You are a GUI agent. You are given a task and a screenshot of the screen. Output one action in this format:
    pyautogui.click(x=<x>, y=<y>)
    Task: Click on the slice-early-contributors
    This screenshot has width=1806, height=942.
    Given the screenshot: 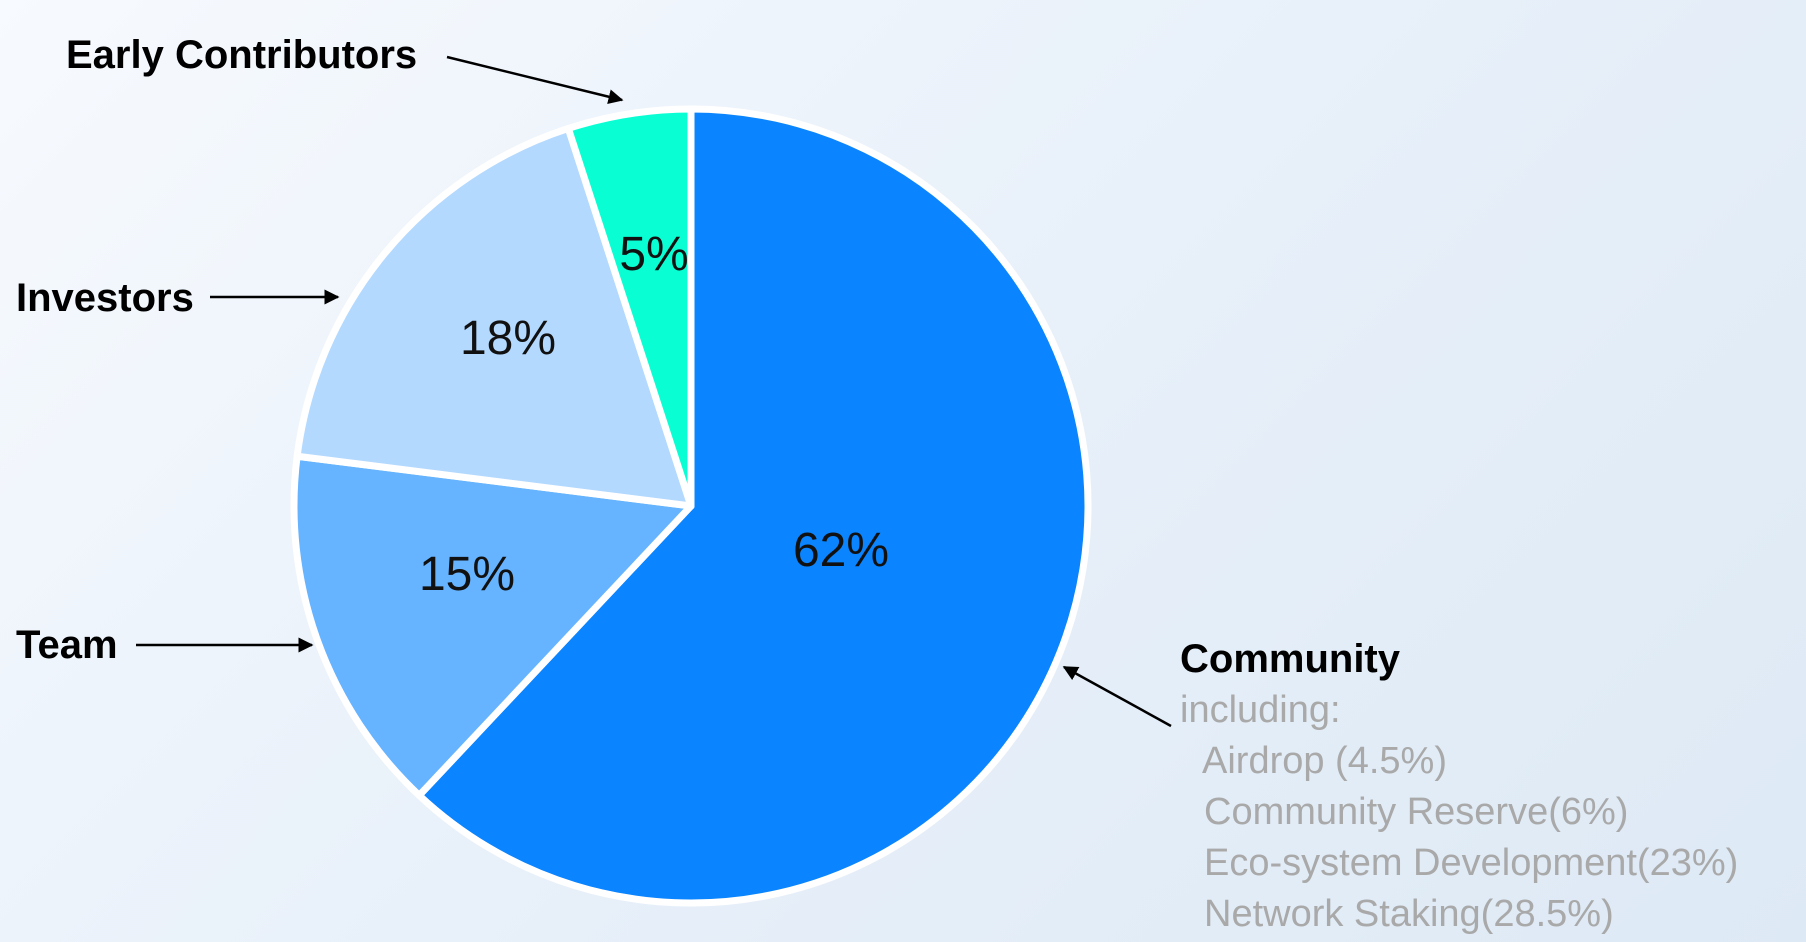 What is the action you would take?
    pyautogui.click(x=629, y=307)
    